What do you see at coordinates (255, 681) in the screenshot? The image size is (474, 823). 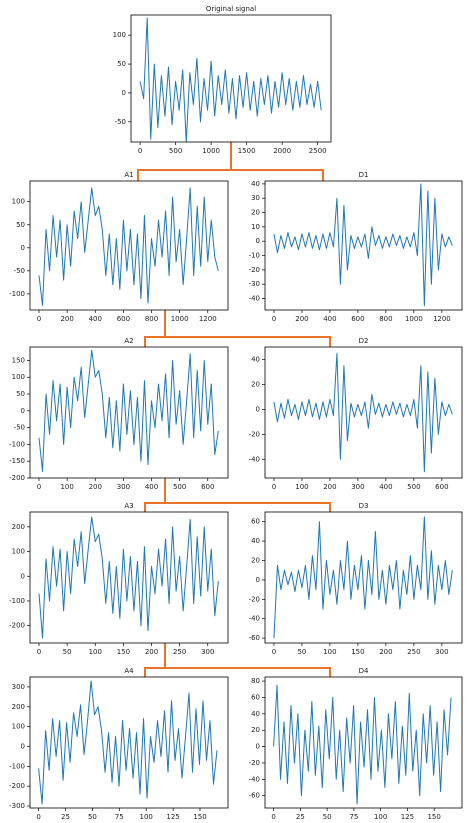 I see `y-tick-label: 80` at bounding box center [255, 681].